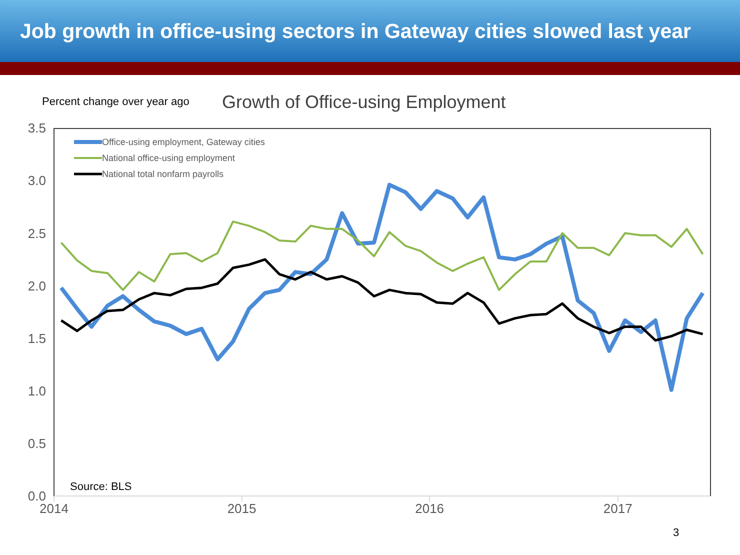 The image size is (740, 555). I want to click on y-axis-title: Percent change over year ago, so click(116, 102).